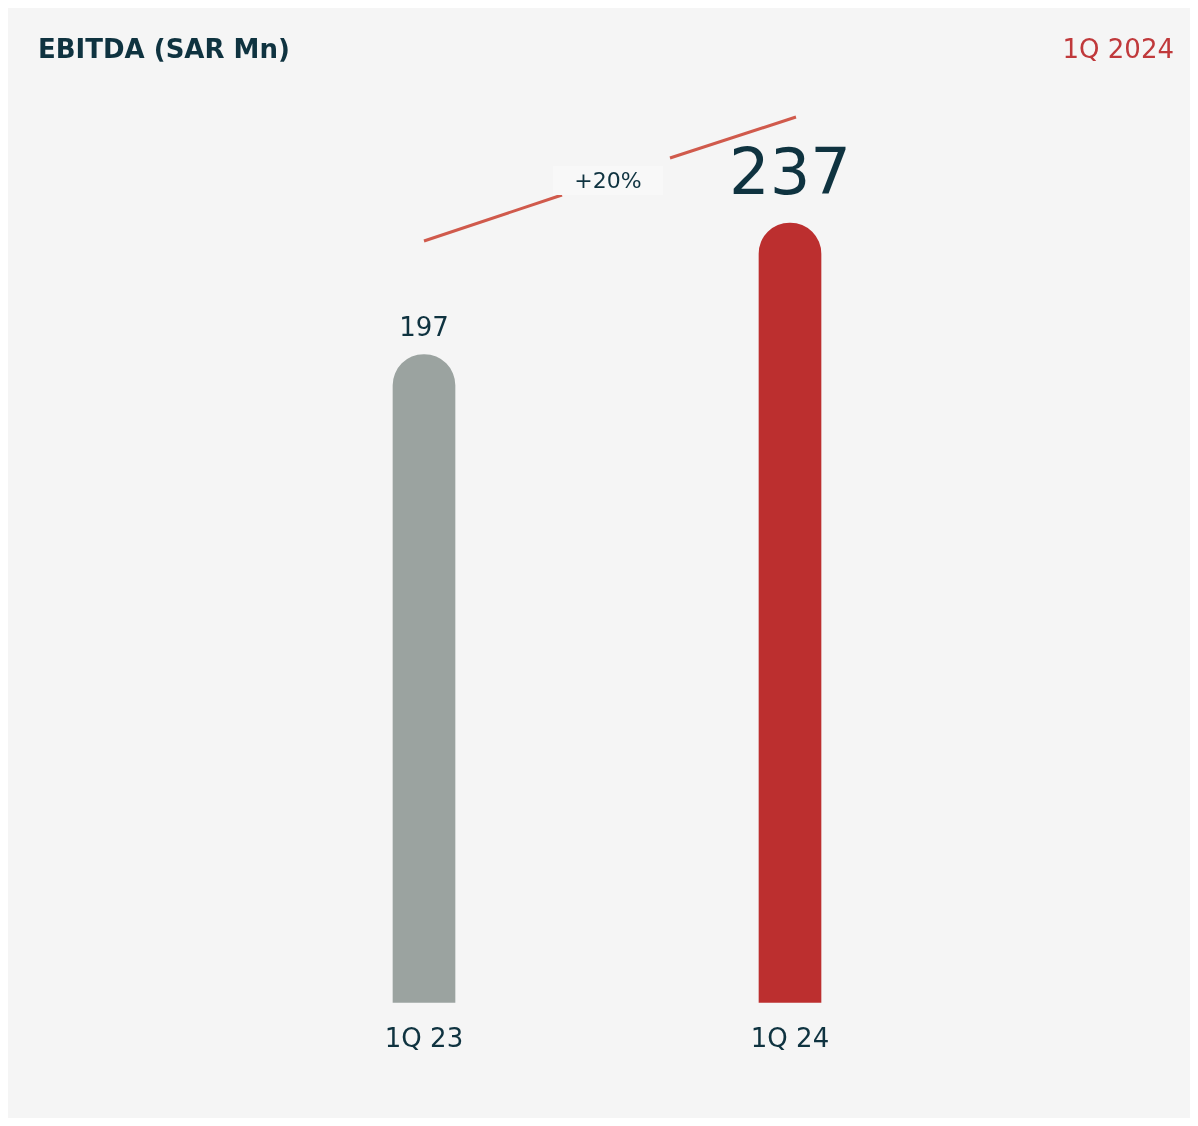  Describe the element at coordinates (424, 1038) in the screenshot. I see `x-tick-label: 1Q 23` at that location.